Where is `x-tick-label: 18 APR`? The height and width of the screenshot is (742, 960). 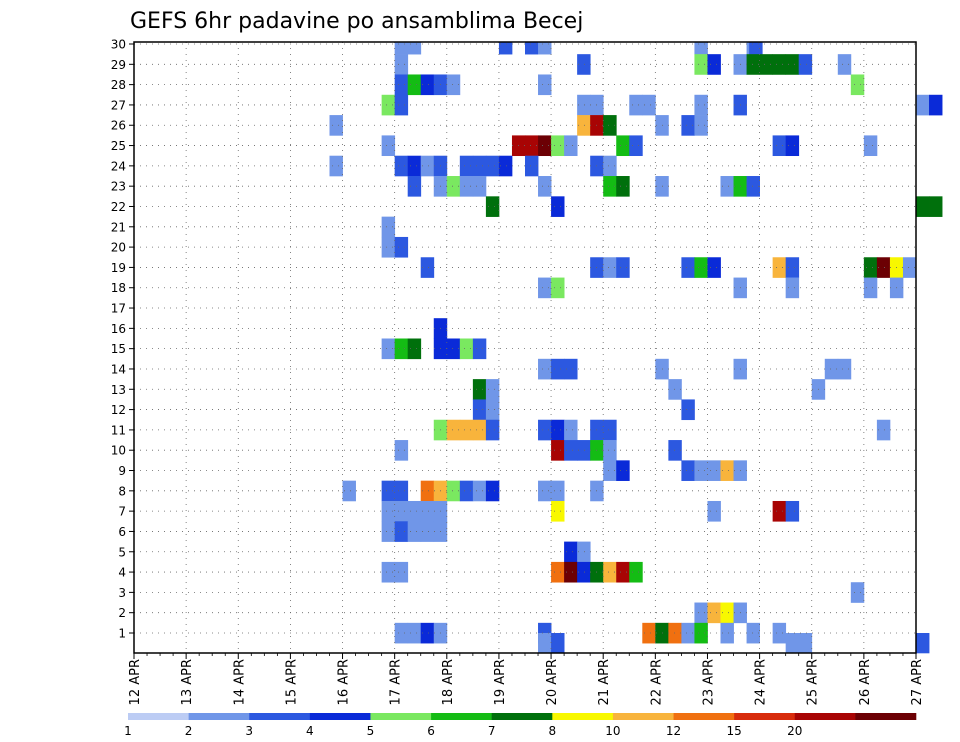
x-tick-label: 18 APR is located at coordinates (448, 682).